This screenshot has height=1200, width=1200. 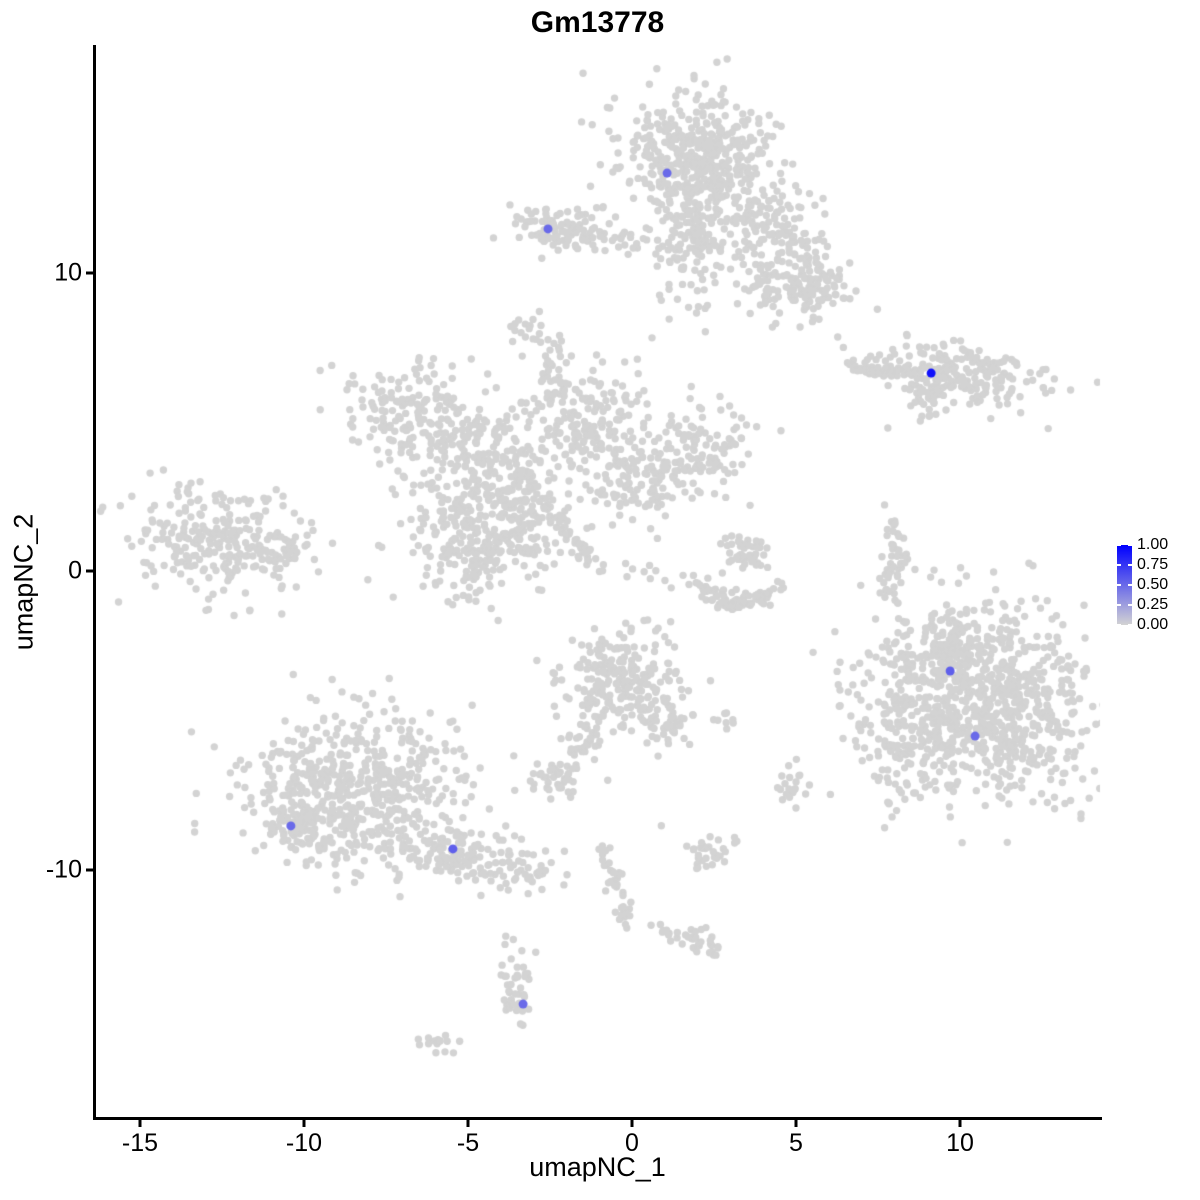 I want to click on plot-title: Gm13778, so click(x=597, y=22).